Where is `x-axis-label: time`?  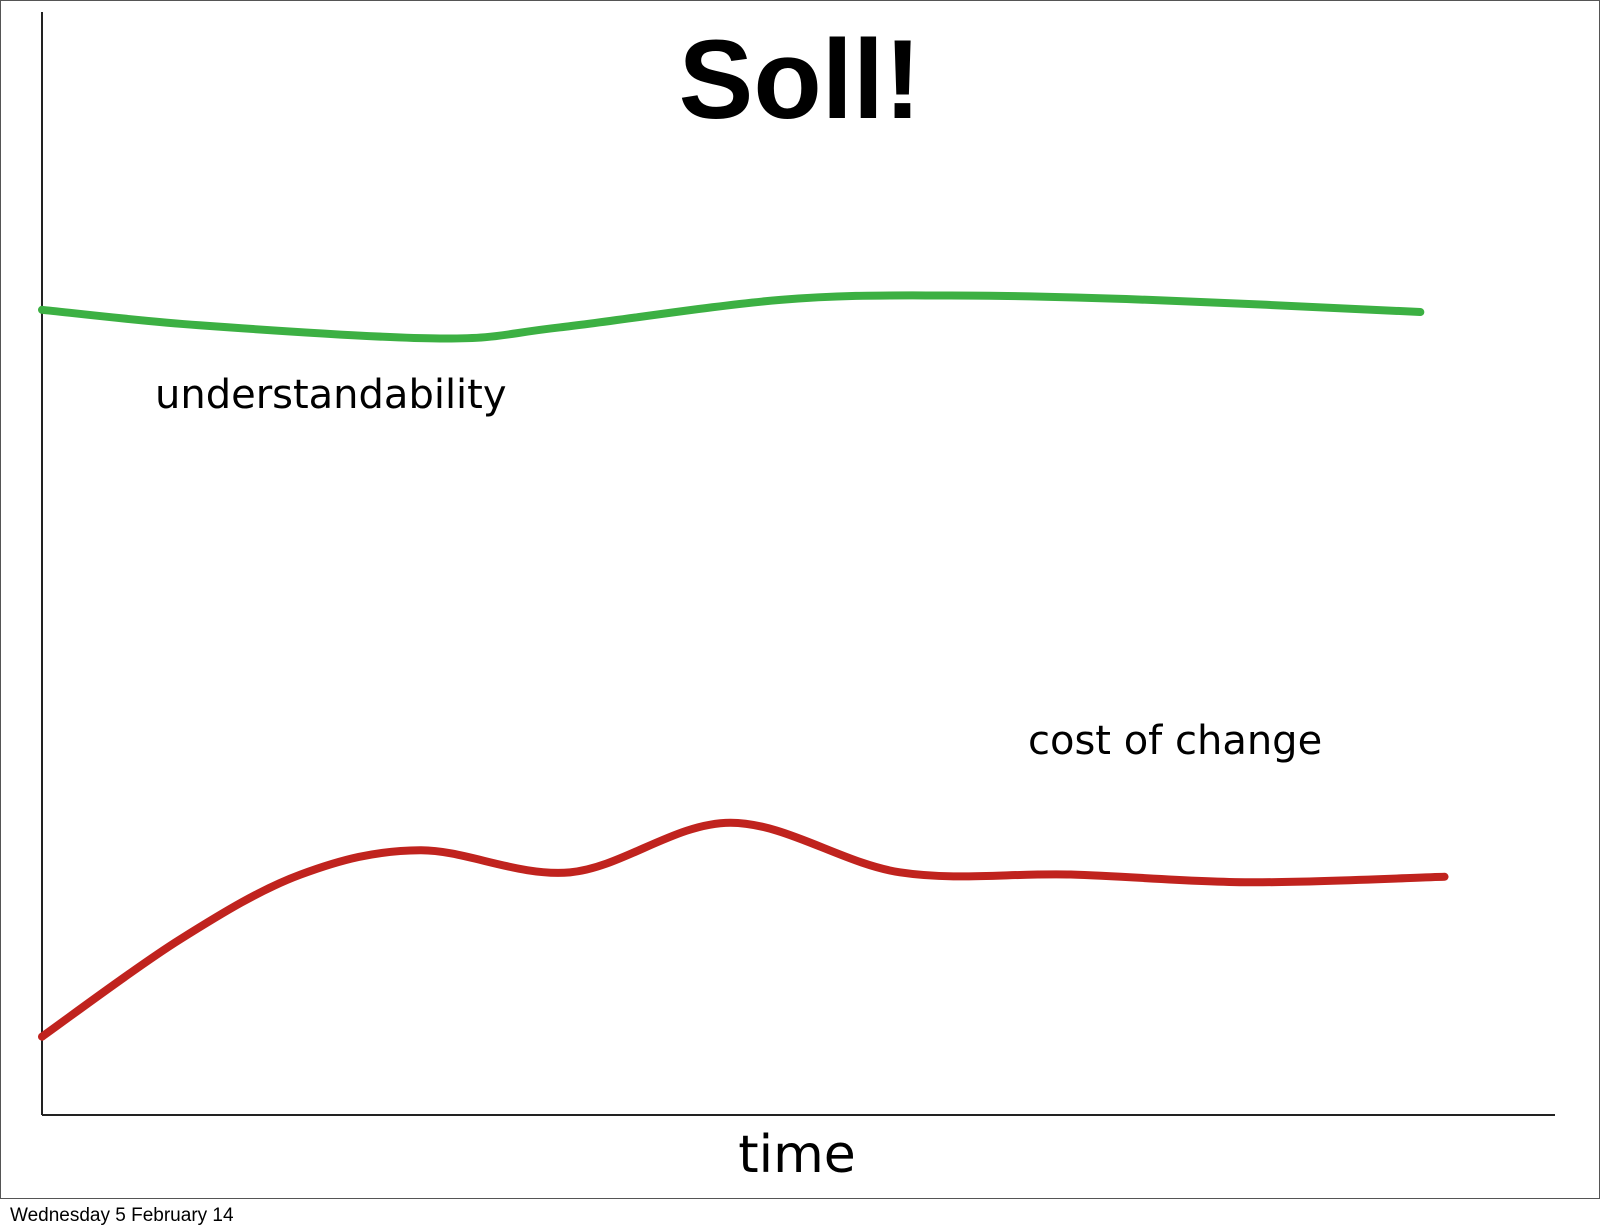 x-axis-label: time is located at coordinates (796, 1155).